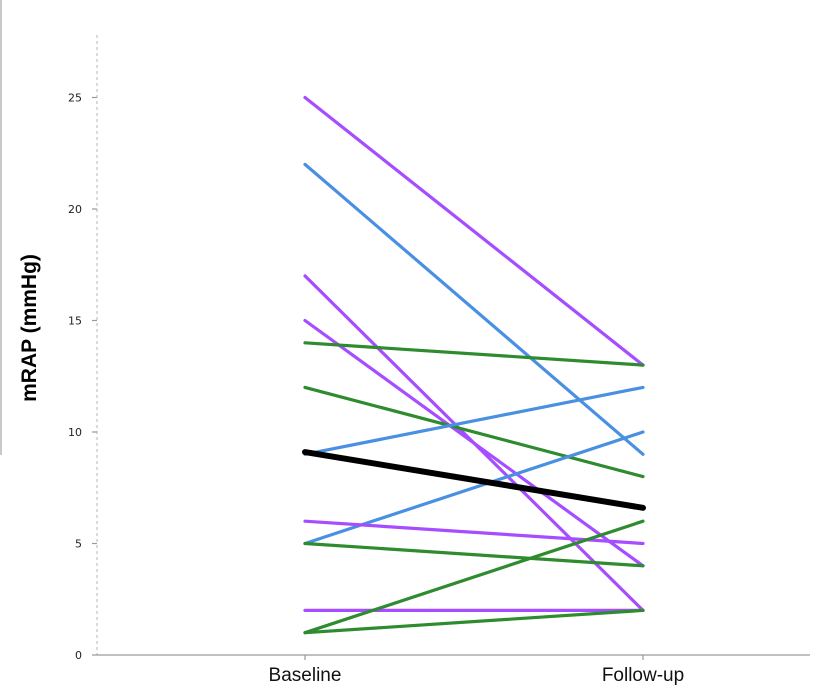  What do you see at coordinates (643, 675) in the screenshot?
I see `x-category-label: Follow-up` at bounding box center [643, 675].